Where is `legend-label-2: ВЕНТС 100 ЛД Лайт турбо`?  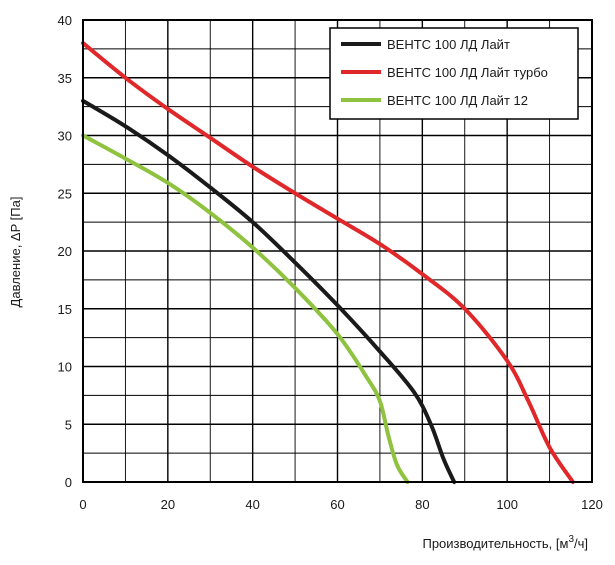
legend-label-2: ВЕНТС 100 ЛД Лайт турбо is located at coordinates (467, 72).